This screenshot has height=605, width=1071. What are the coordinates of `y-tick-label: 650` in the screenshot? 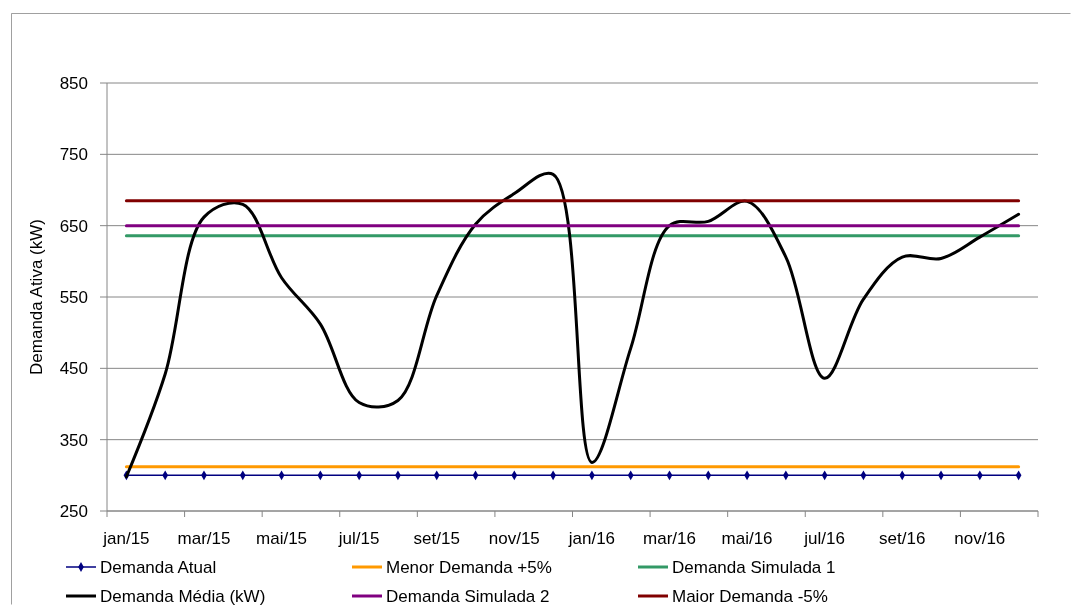 It's located at (73, 226).